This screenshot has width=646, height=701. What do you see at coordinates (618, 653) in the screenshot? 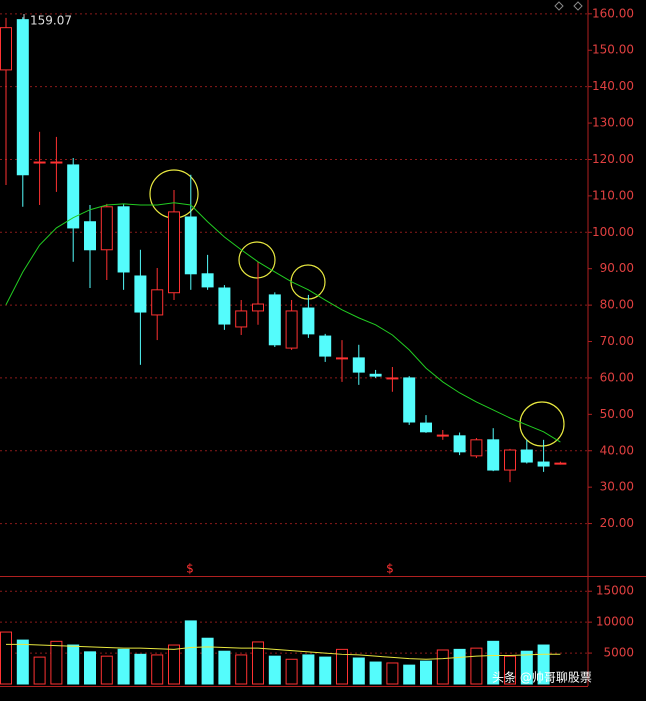
I see `y-tick-label: 5000` at bounding box center [618, 653].